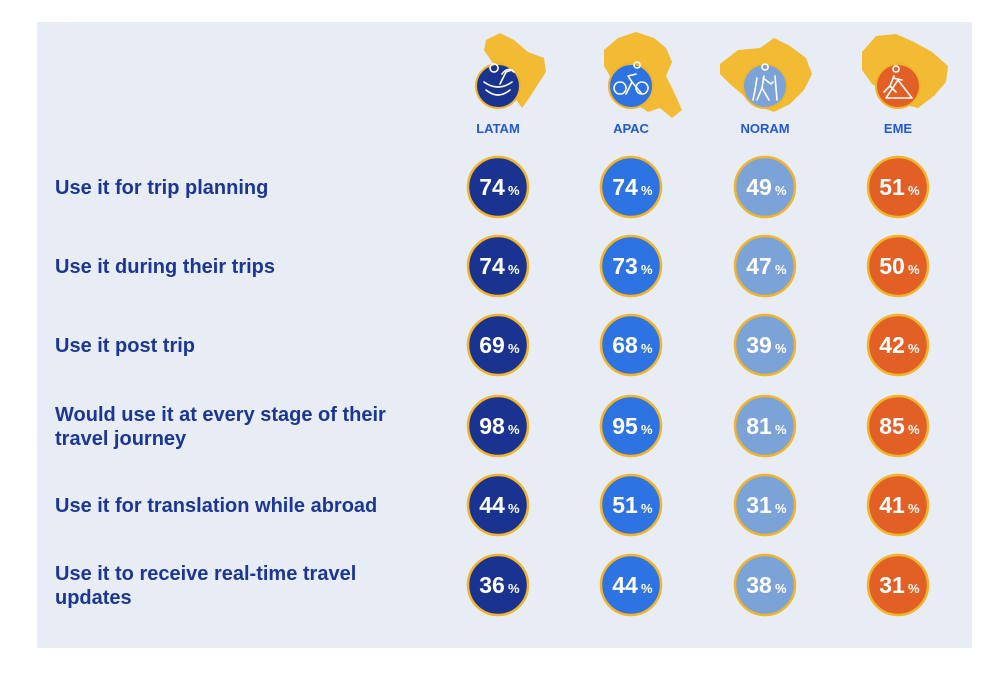 The height and width of the screenshot is (673, 1000). Describe the element at coordinates (625, 585) in the screenshot. I see `value-label-apac: 44` at that location.